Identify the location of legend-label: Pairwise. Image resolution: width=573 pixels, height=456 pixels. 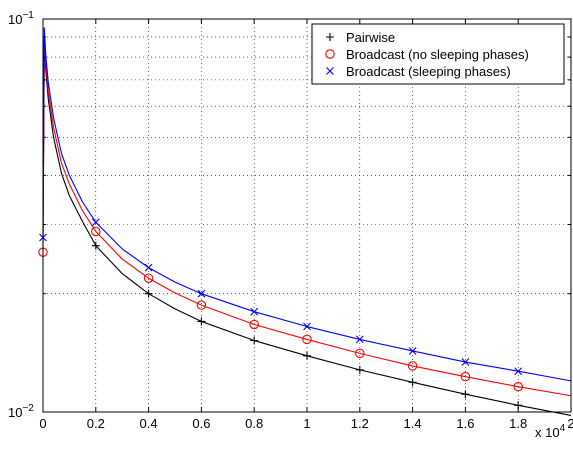
(370, 37).